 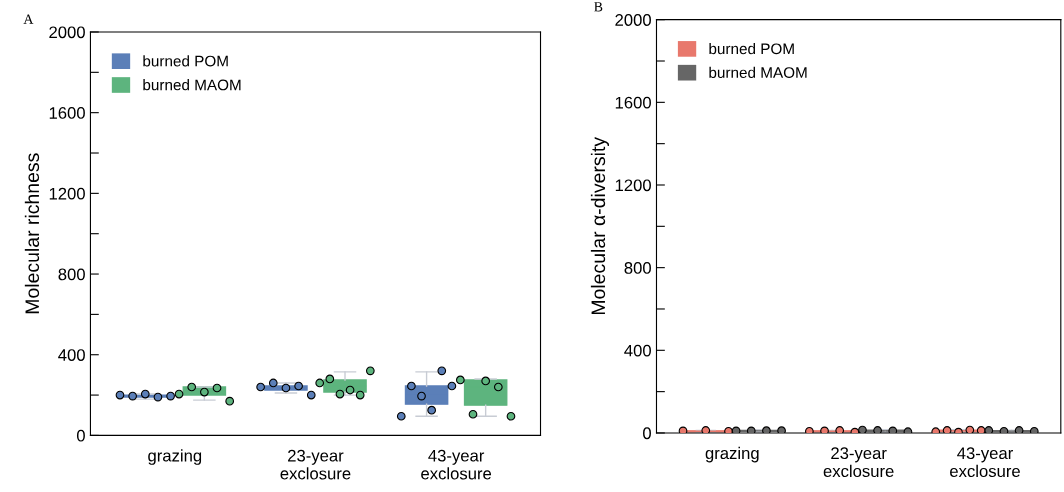 What do you see at coordinates (599, 225) in the screenshot?
I see `y-axis-title: Molecular α-diversity` at bounding box center [599, 225].